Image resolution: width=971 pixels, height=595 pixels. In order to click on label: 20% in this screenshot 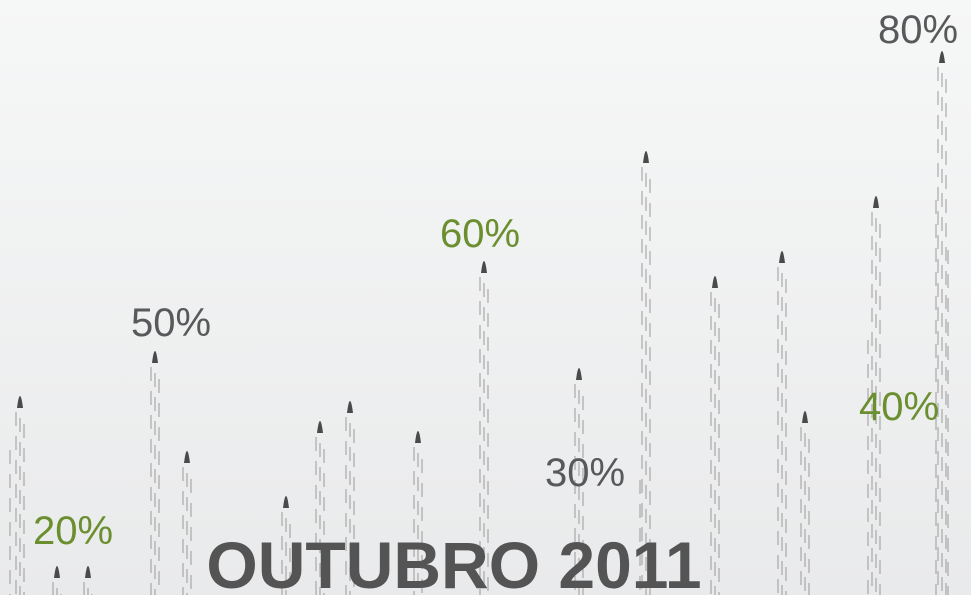, I will do `click(73, 531)`.